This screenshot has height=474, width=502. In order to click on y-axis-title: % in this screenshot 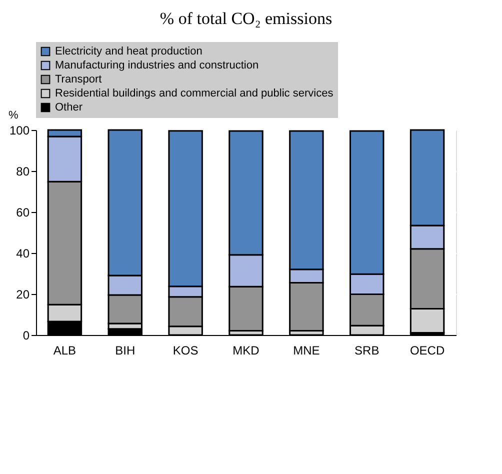, I will do `click(13, 116)`.